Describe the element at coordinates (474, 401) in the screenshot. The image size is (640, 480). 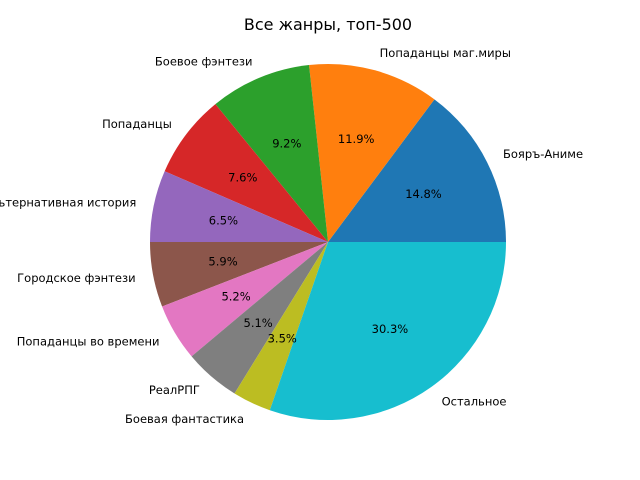
I see `slice-category-label: Остальное` at that location.